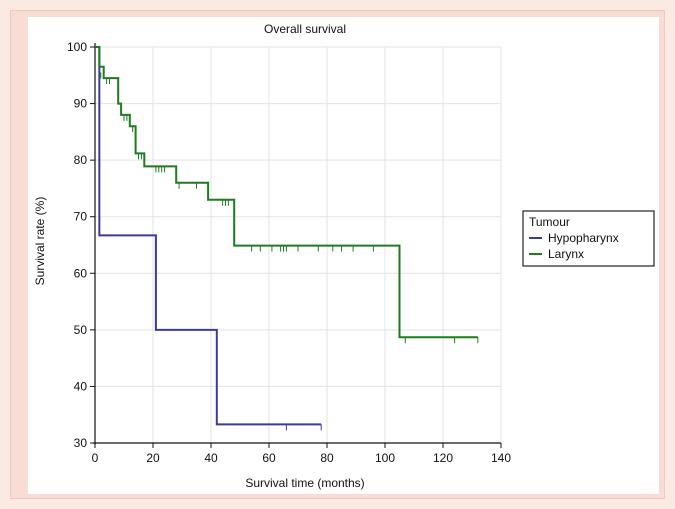 This screenshot has height=509, width=675. What do you see at coordinates (501, 458) in the screenshot?
I see `x-tick-label: 140` at bounding box center [501, 458].